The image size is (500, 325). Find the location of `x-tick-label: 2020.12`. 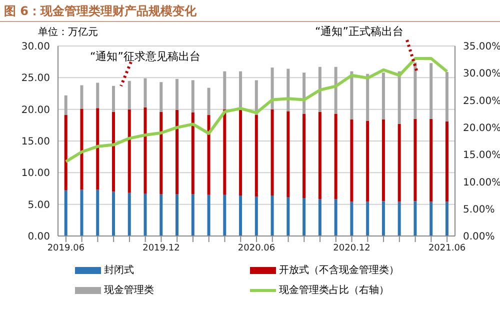

x-tick-label: 2020.12 is located at coordinates (351, 248).